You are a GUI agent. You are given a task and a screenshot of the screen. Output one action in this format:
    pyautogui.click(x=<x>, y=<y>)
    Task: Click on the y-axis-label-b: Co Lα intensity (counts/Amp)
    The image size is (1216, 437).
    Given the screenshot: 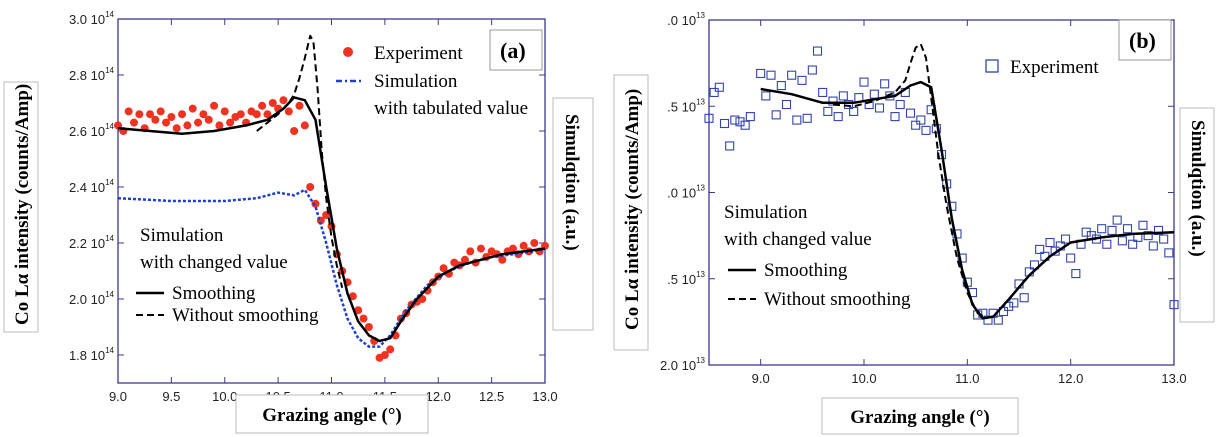 What is the action you would take?
    pyautogui.click(x=632, y=209)
    